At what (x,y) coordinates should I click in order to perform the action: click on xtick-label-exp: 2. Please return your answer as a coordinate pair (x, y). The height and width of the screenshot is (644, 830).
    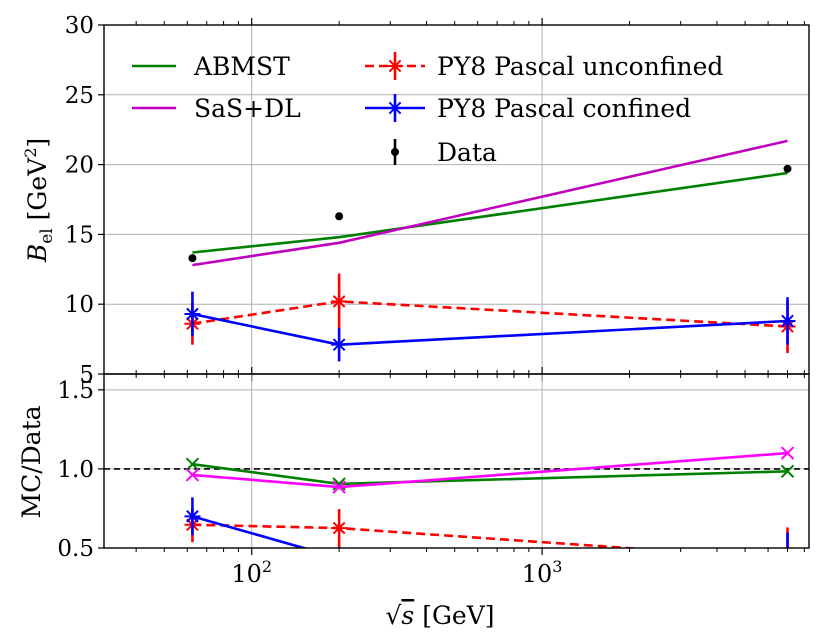
    Looking at the image, I should click on (267, 566).